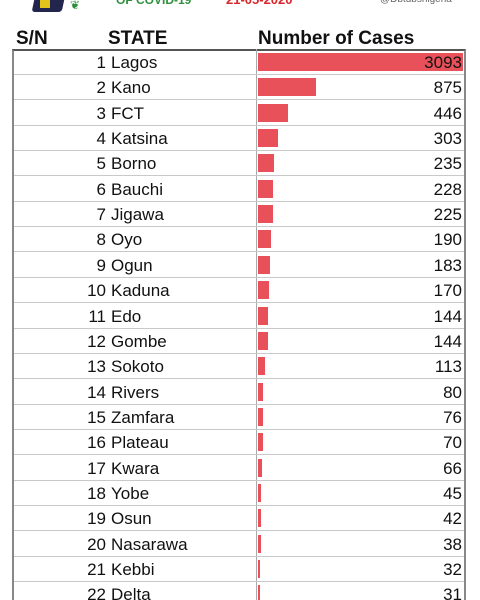  Describe the element at coordinates (137, 367) in the screenshot. I see `row-state: Sokoto` at that location.